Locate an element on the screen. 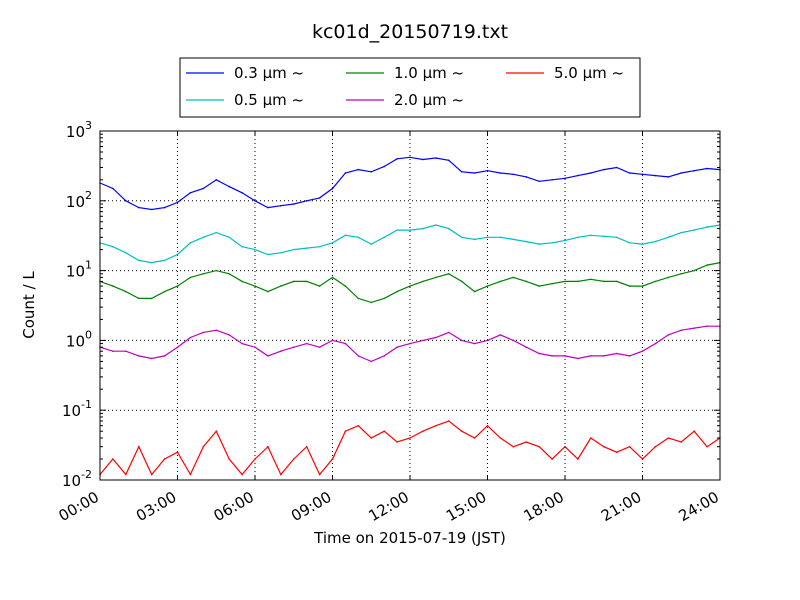 The image size is (800, 600). x-tick-label: 21:00 is located at coordinates (621, 506).